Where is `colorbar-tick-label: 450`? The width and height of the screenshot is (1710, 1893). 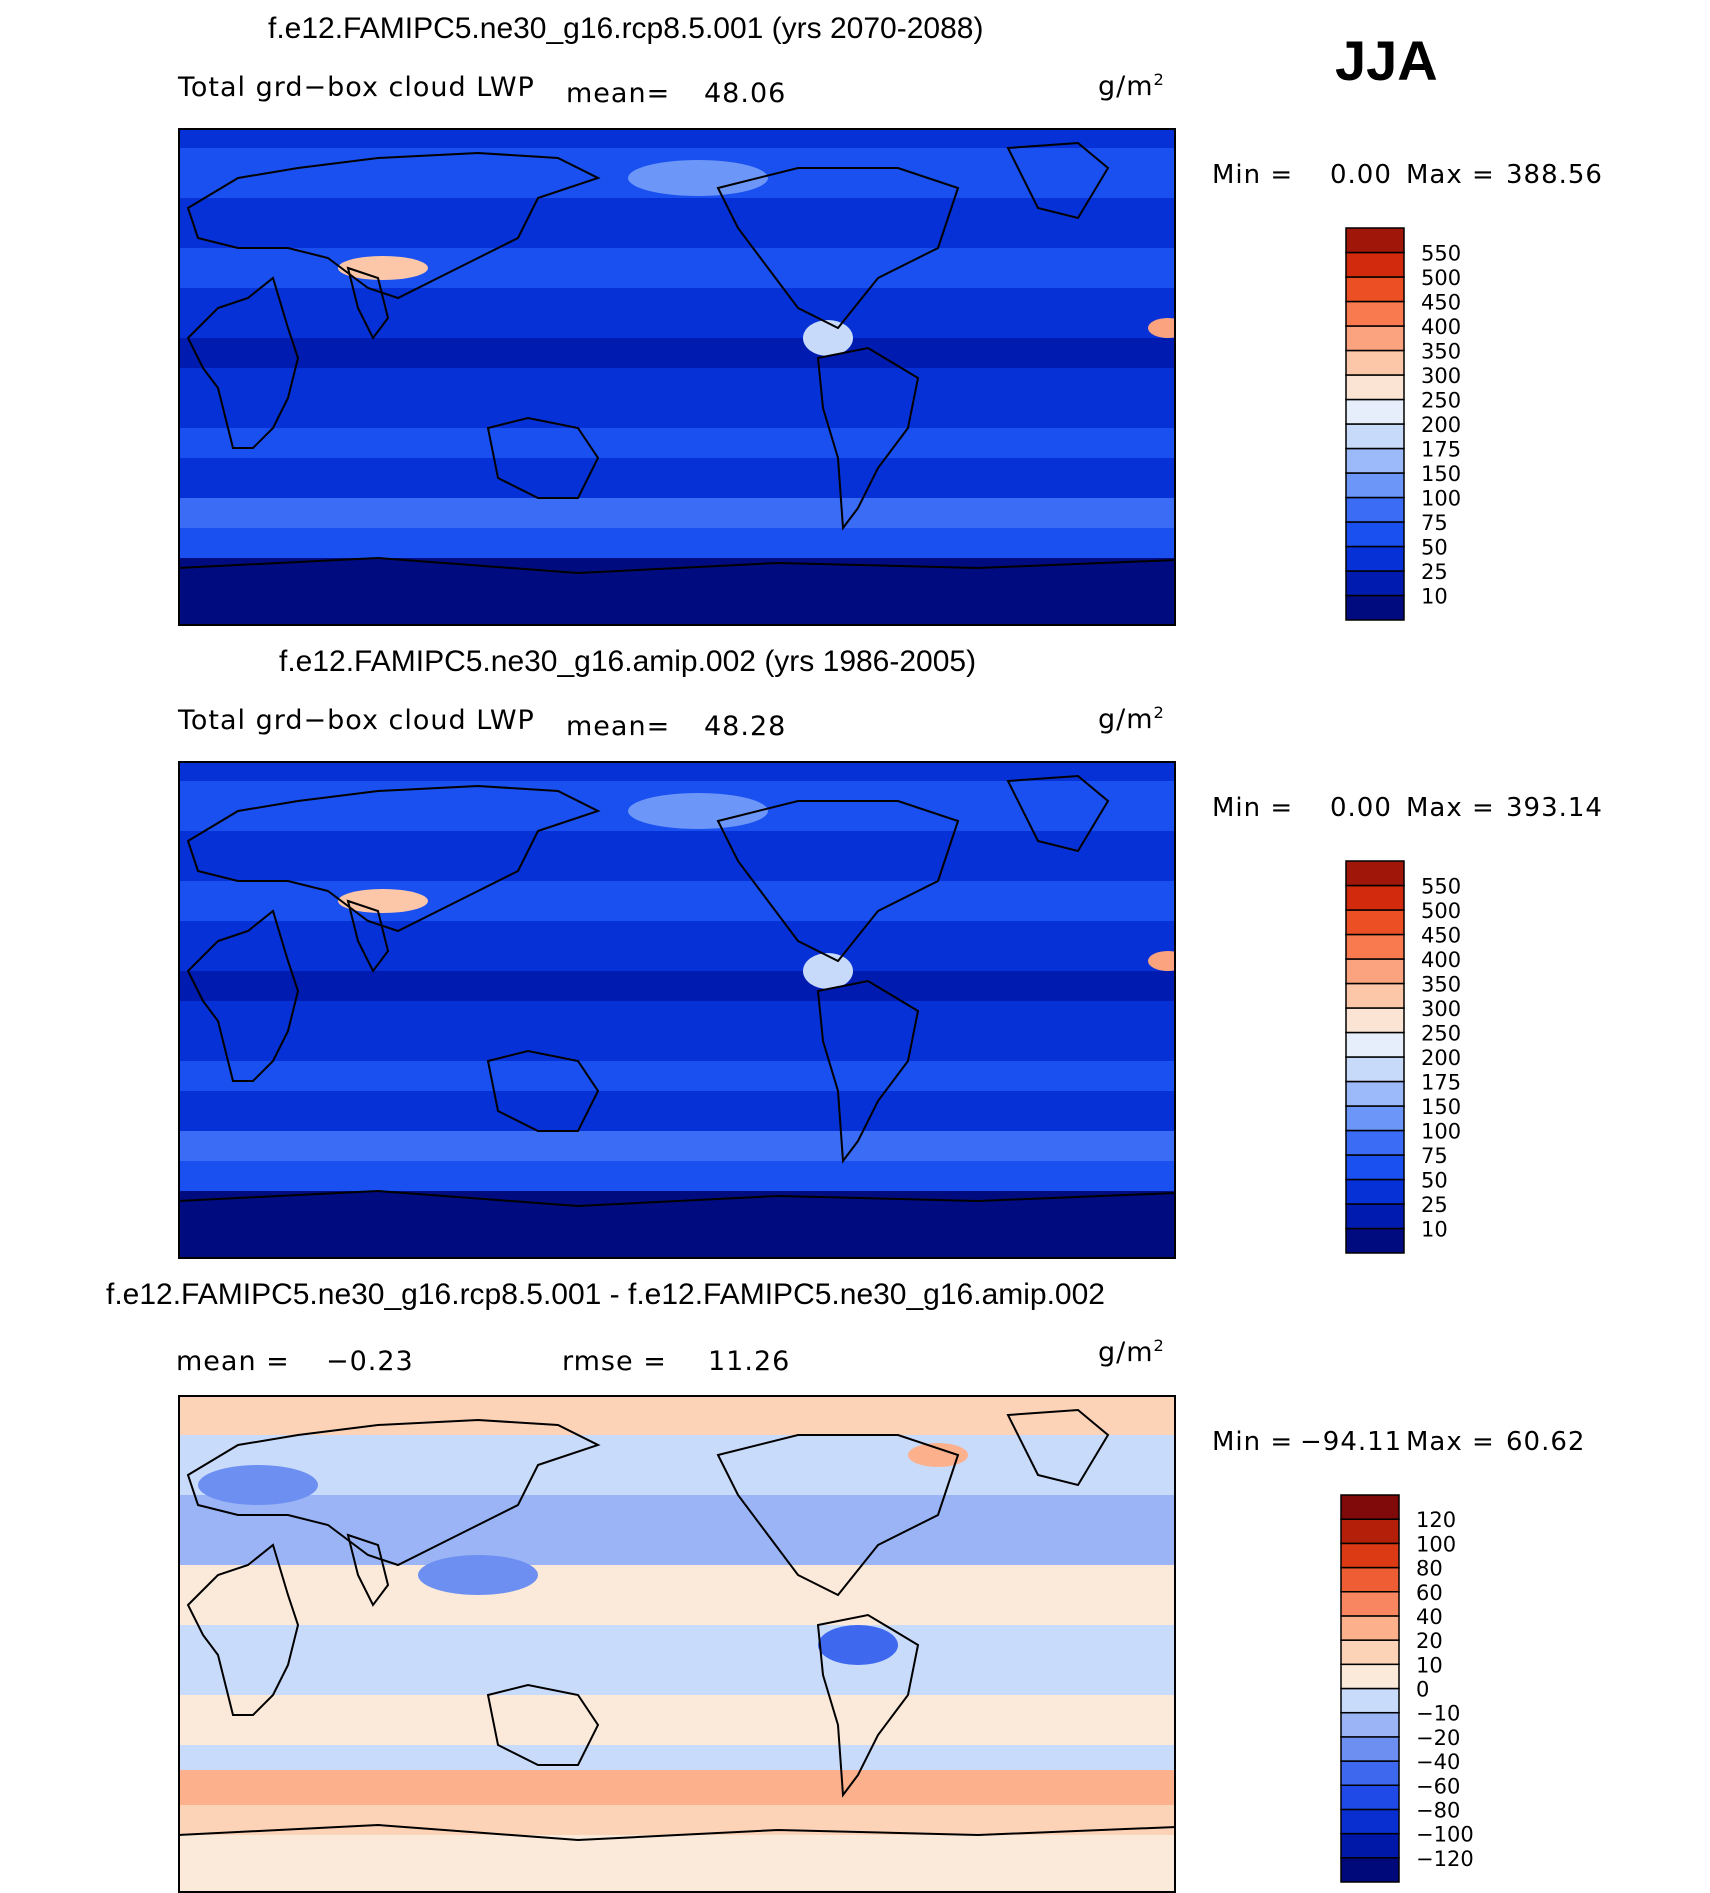 colorbar-tick-label: 450 is located at coordinates (1441, 936).